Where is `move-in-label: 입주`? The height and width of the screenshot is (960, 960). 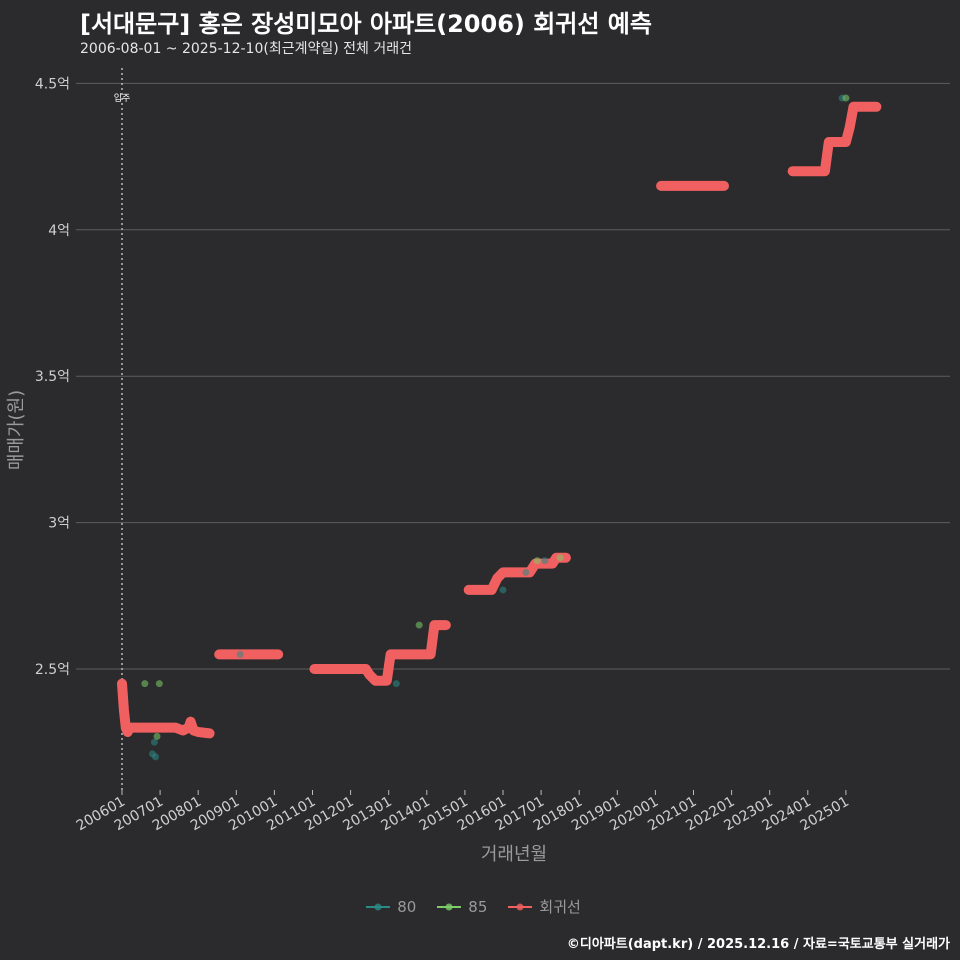 move-in-label: 입주 is located at coordinates (122, 98).